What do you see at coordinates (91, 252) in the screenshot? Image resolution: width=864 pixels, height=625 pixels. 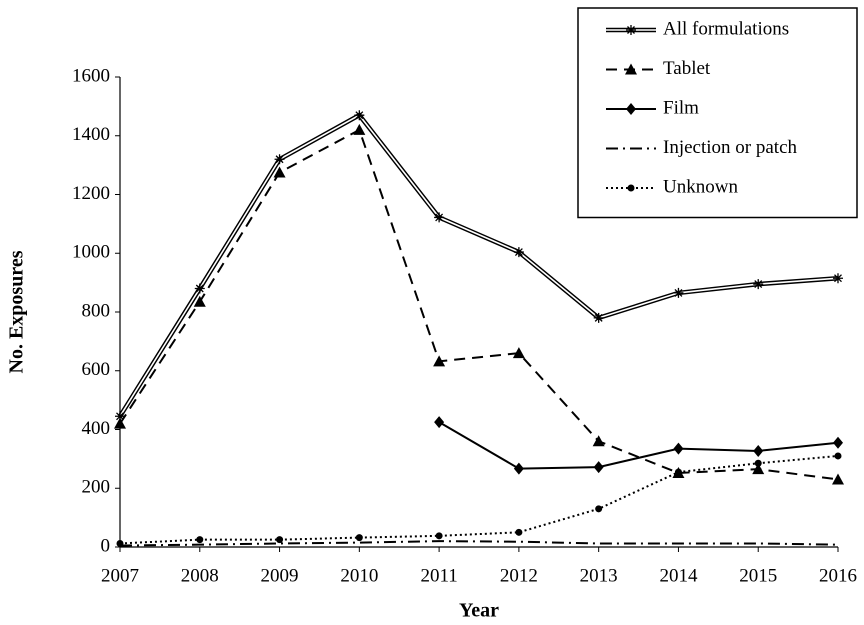 I see `y-tick-label: 1000` at bounding box center [91, 252].